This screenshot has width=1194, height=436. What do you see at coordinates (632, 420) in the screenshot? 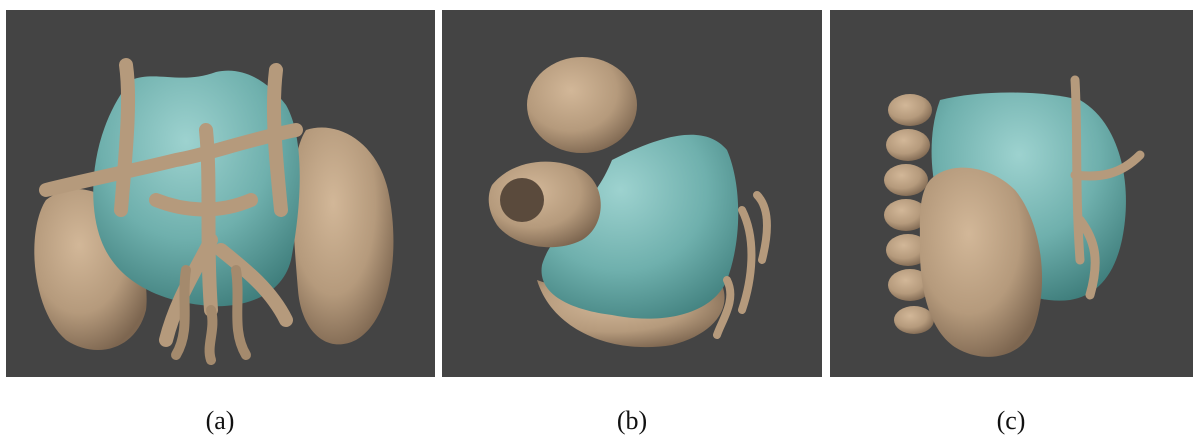
I see `caption-b: (b)` at bounding box center [632, 420].